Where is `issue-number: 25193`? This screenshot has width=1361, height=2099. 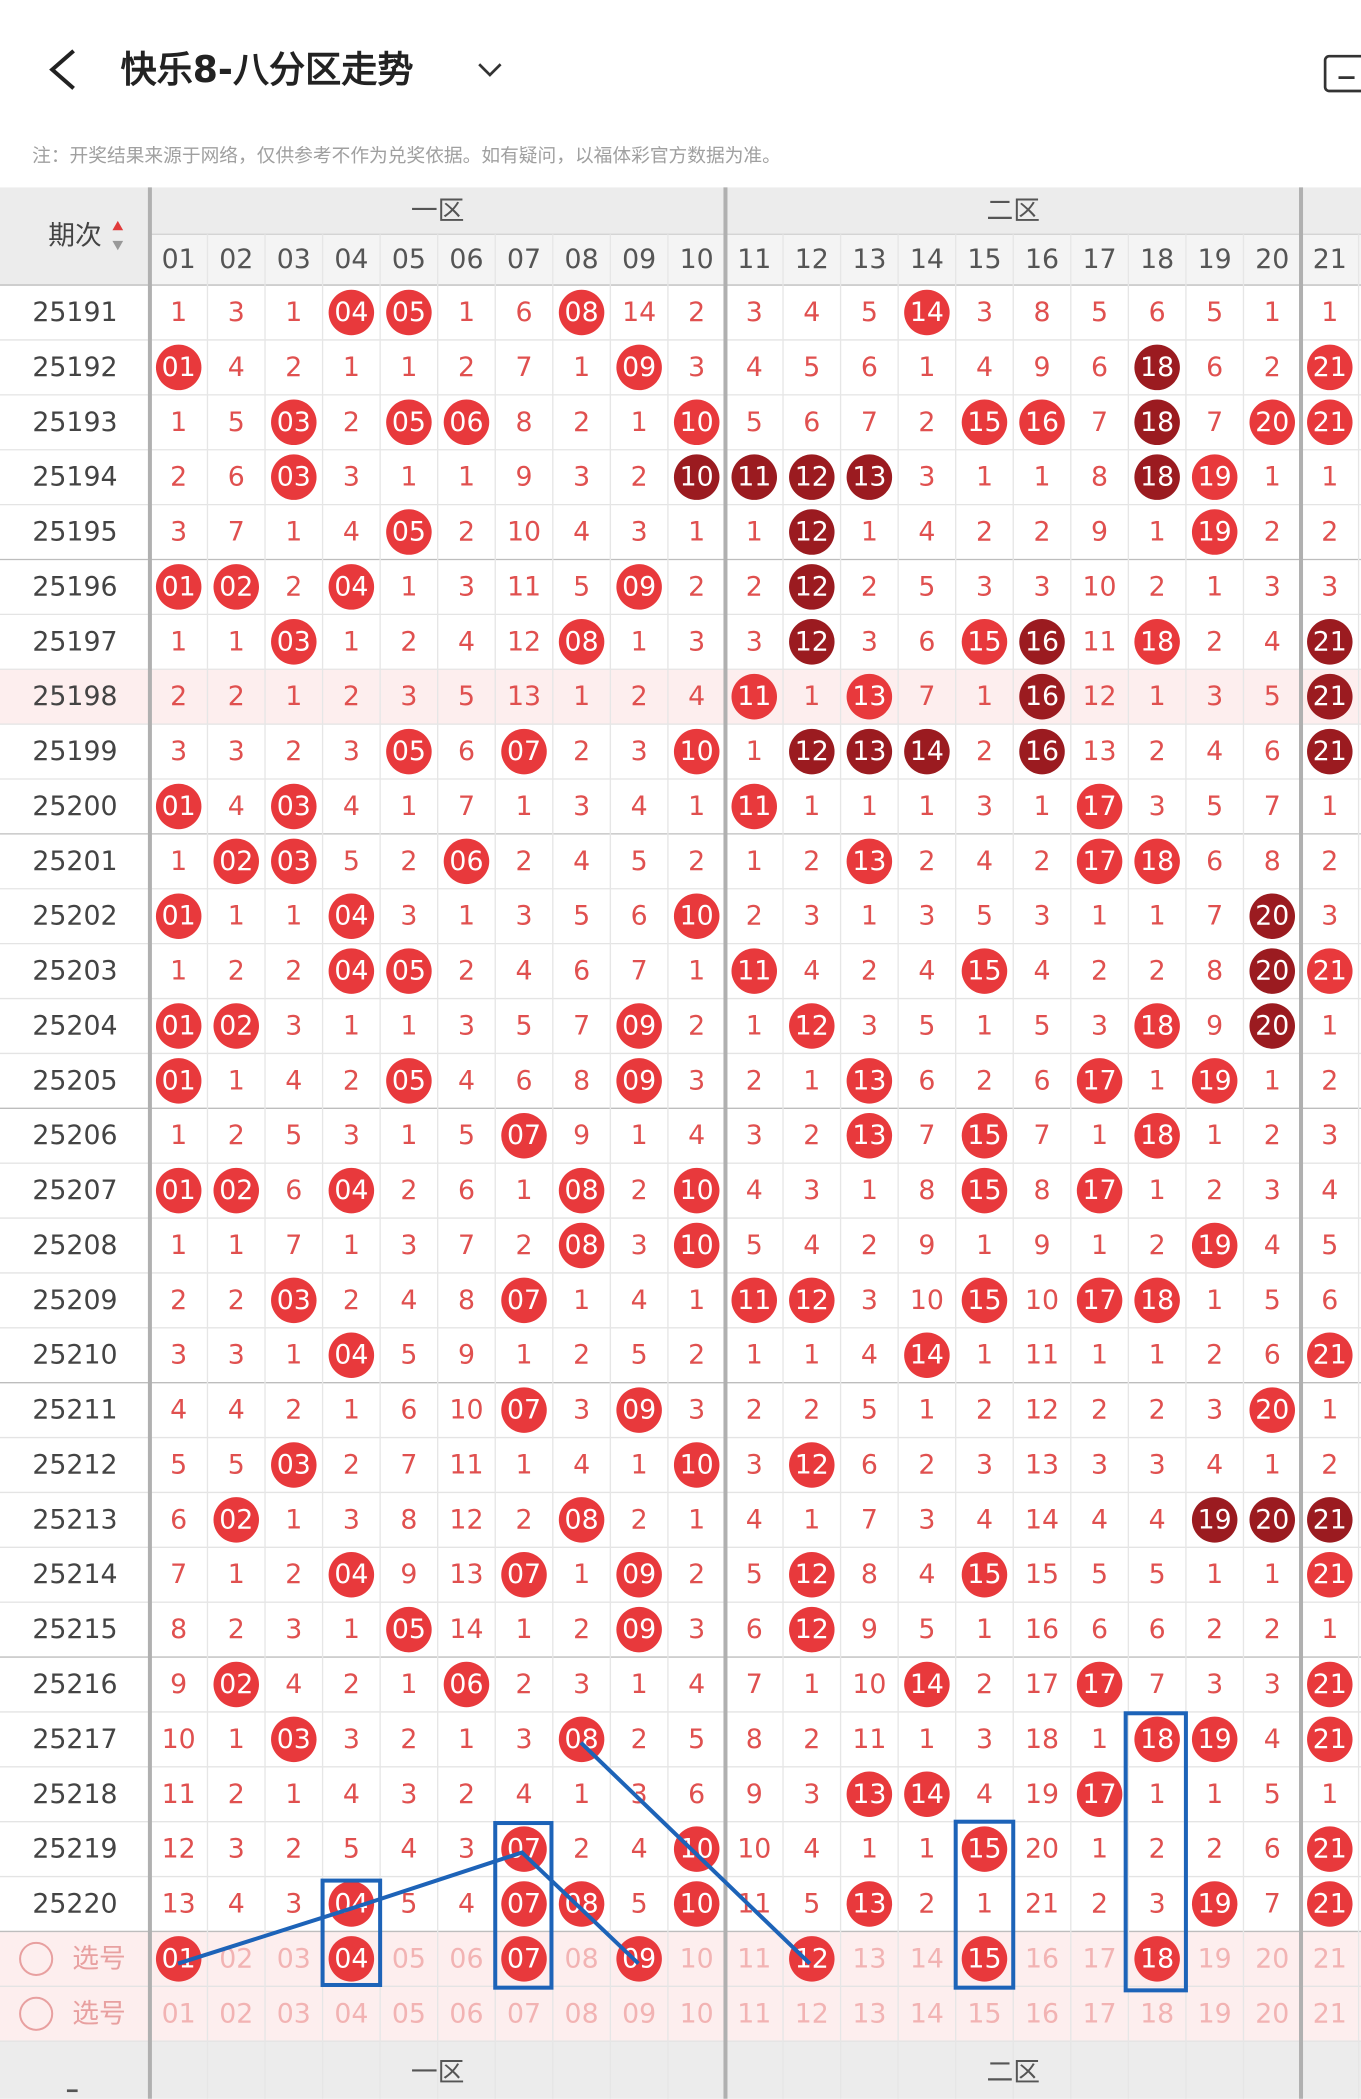
issue-number: 25193 is located at coordinates (74, 422).